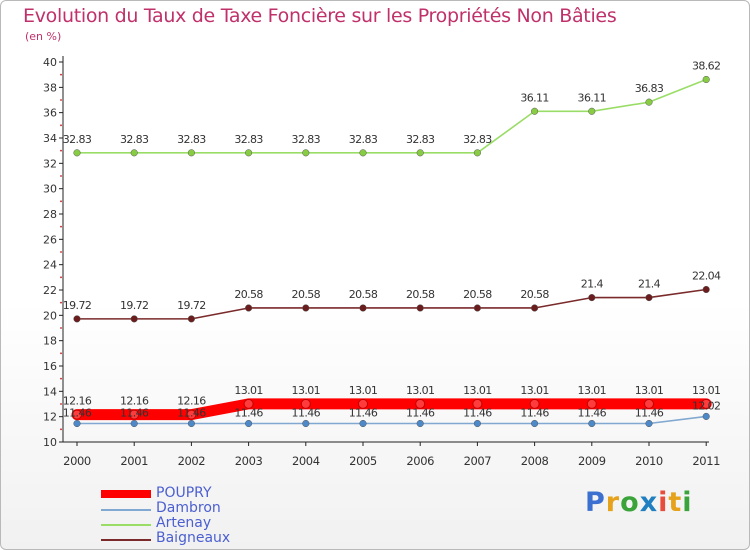 This screenshot has height=550, width=750. I want to click on logo-letter: t, so click(675, 502).